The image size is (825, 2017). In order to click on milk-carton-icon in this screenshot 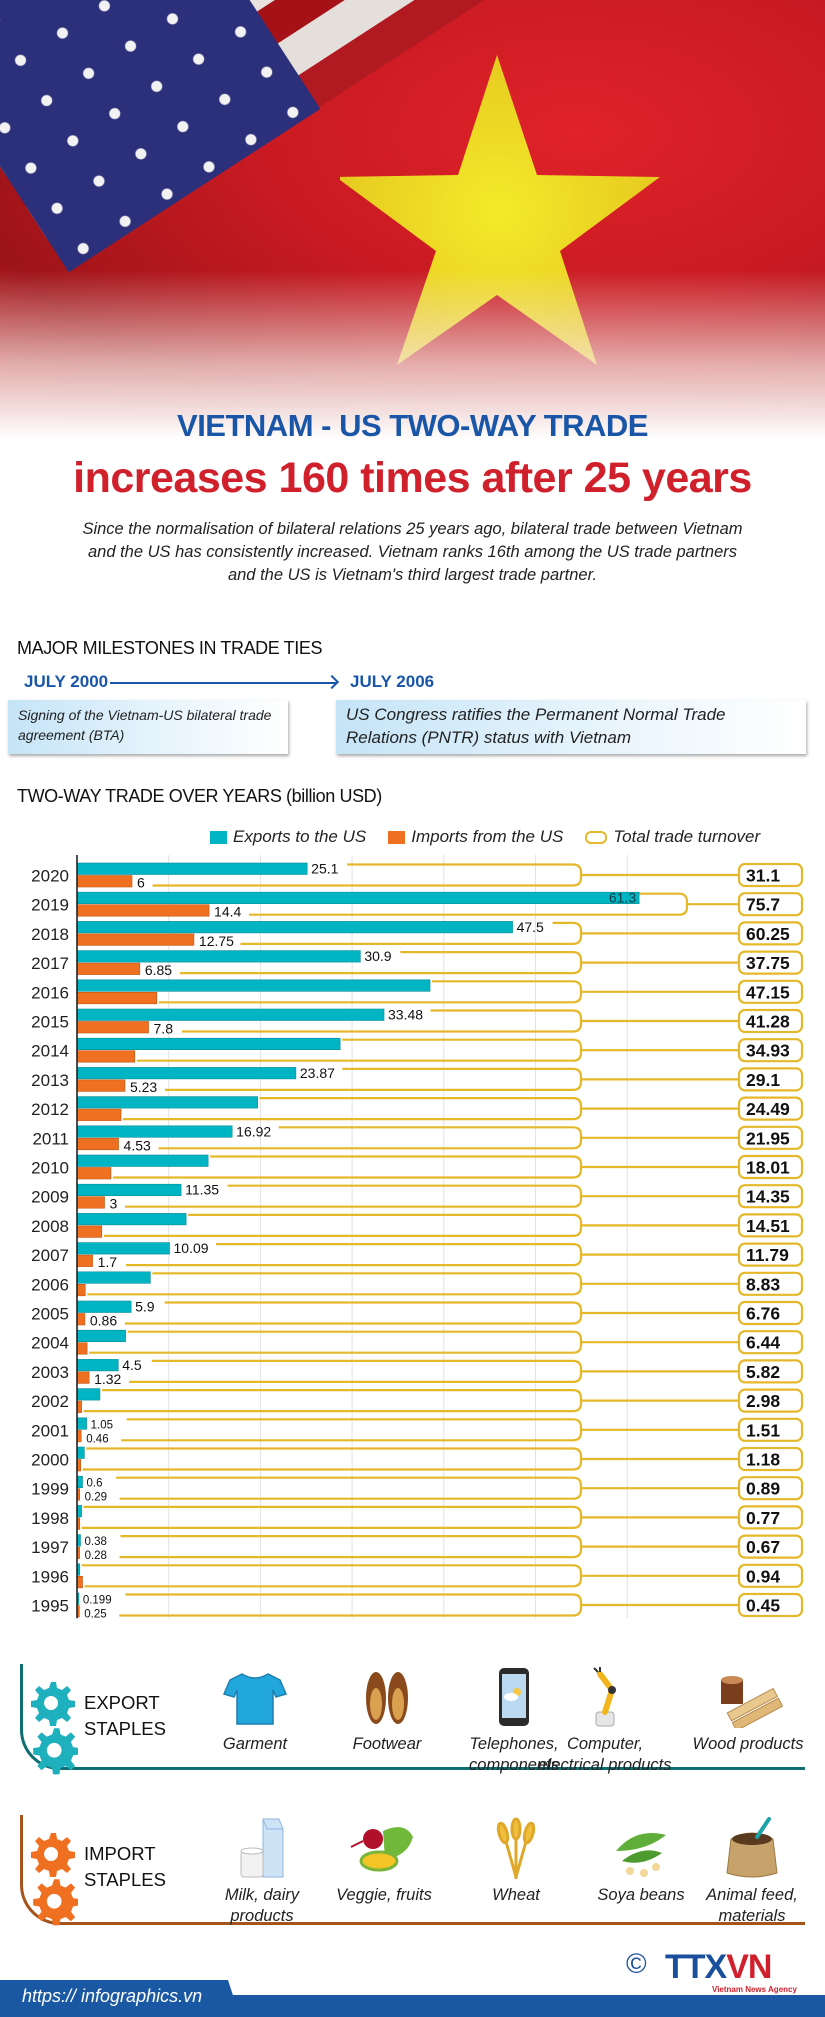, I will do `click(262, 1848)`.